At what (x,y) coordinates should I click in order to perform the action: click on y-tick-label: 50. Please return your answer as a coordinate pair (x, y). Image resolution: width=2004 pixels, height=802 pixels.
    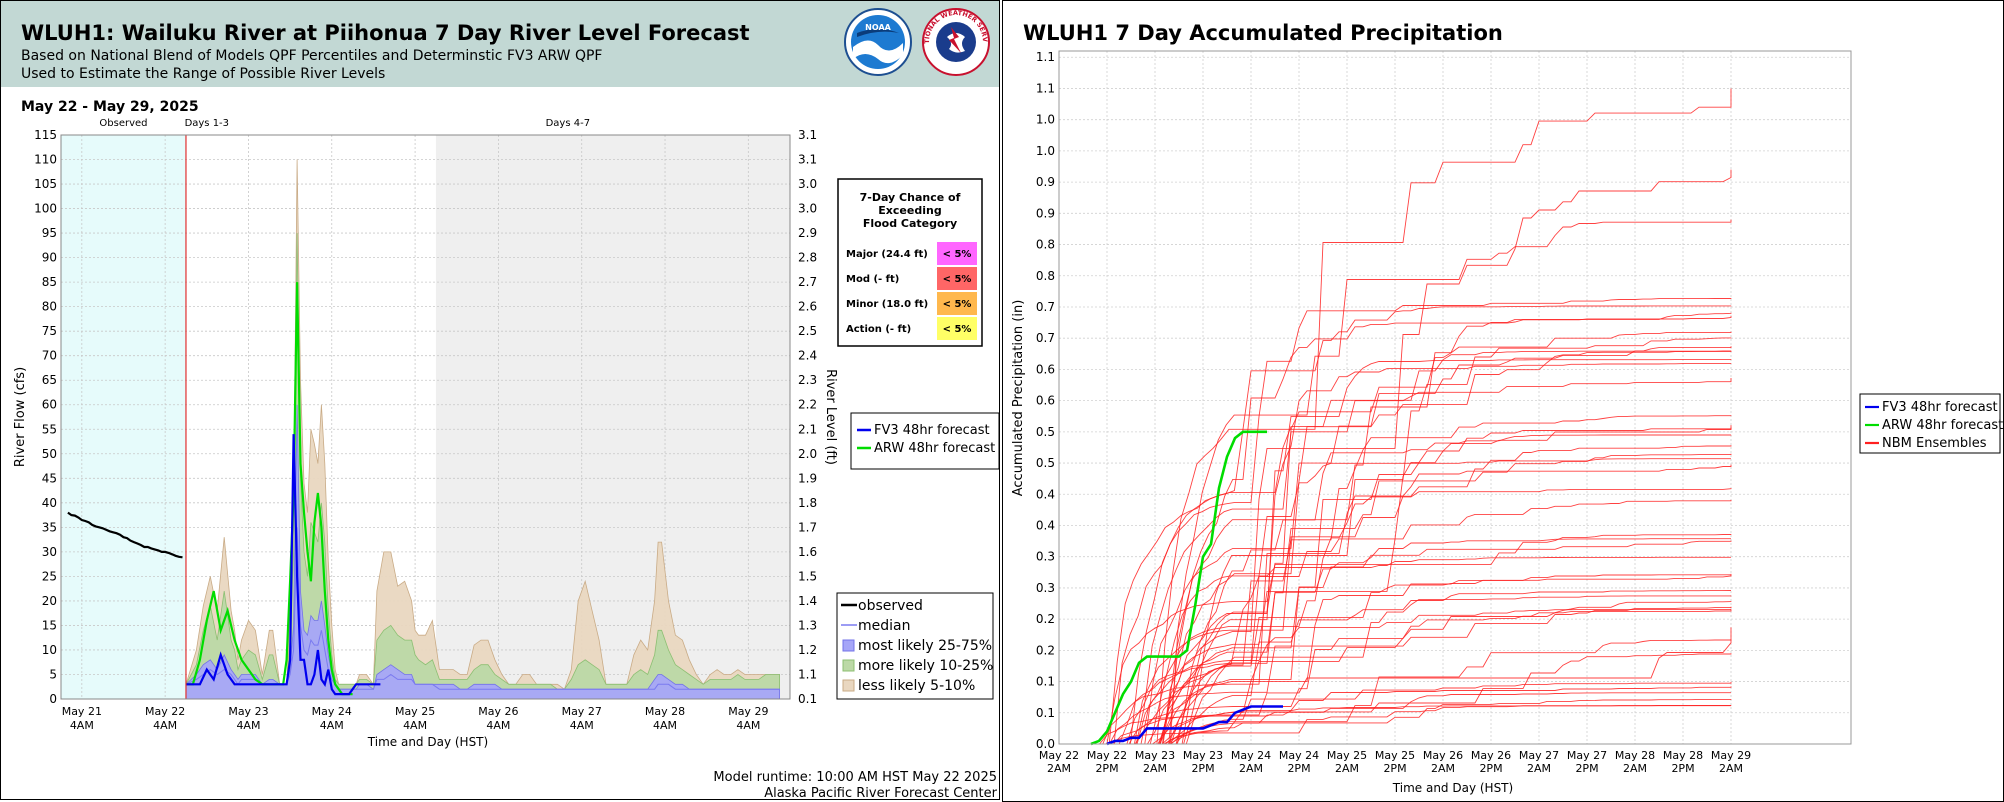
    Looking at the image, I should click on (49, 454).